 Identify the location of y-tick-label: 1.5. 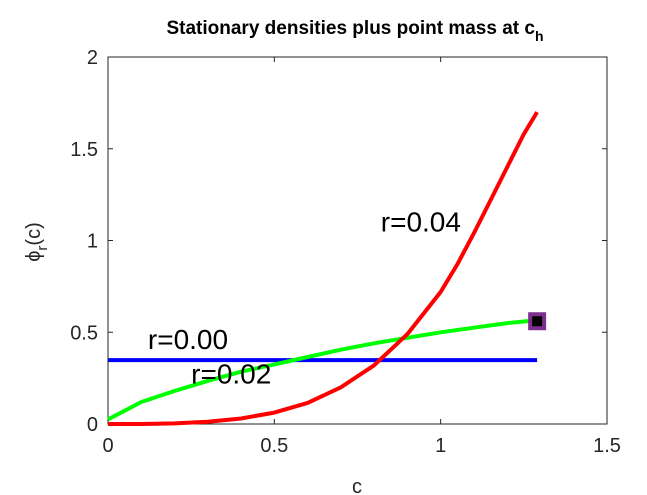
(84, 150).